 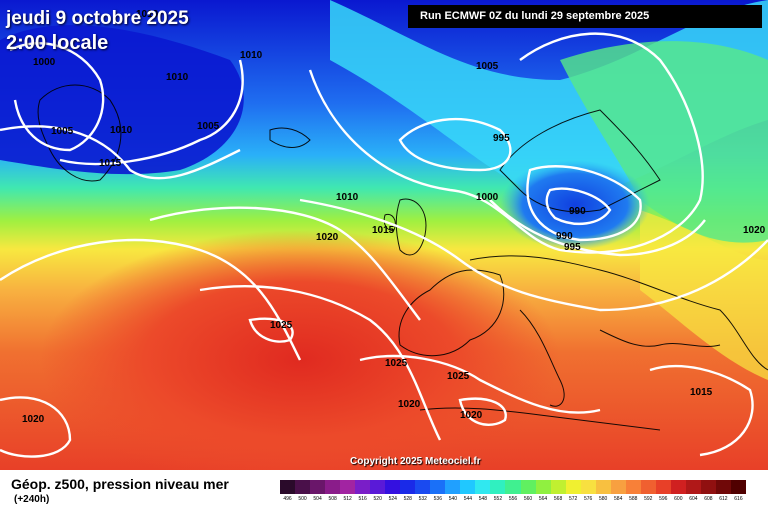 What do you see at coordinates (585, 16) in the screenshot?
I see `model-run-banner: Run ECMWF 0Z du lundi 29 septembre 2025` at bounding box center [585, 16].